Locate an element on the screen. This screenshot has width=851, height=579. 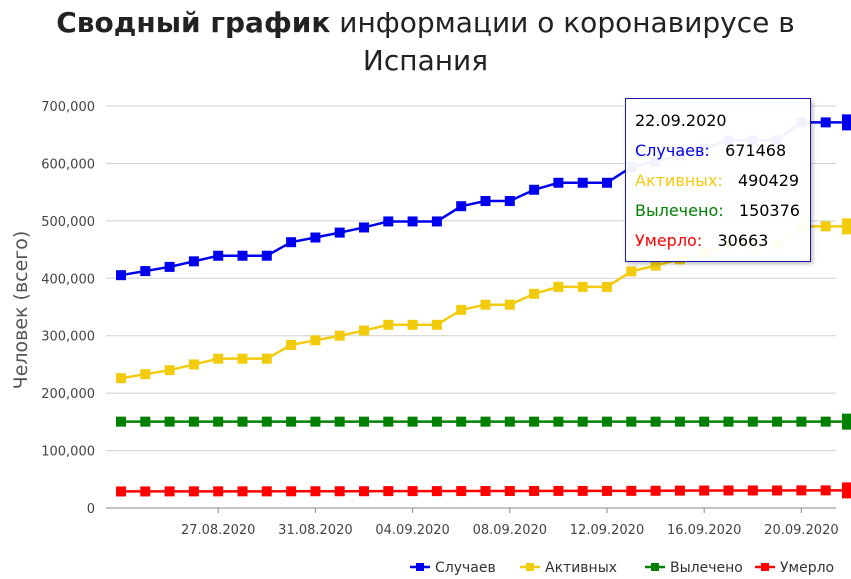
series-Вылечено is located at coordinates (483, 421).